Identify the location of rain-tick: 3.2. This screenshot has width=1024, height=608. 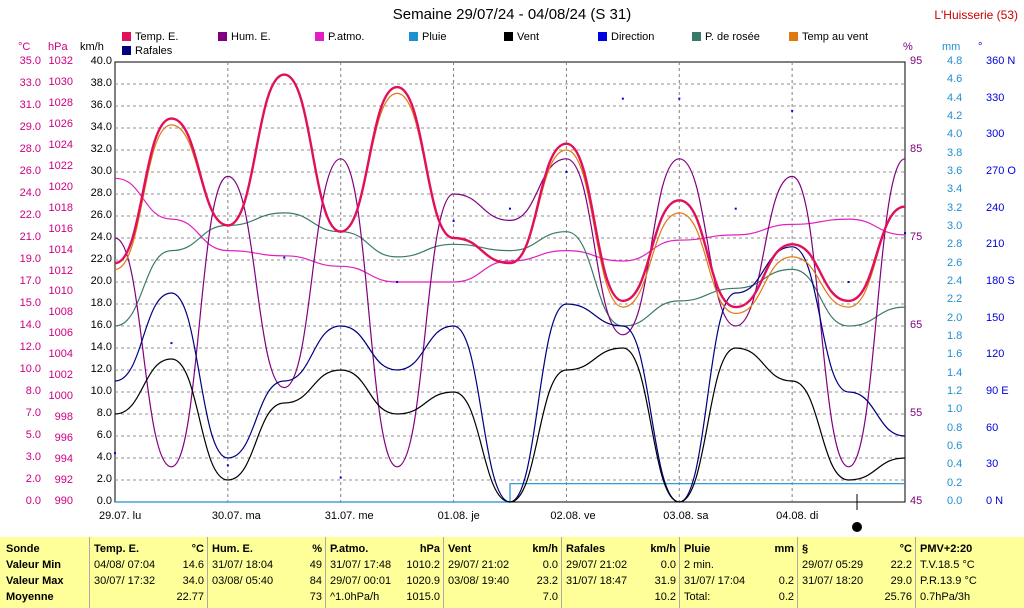
(955, 207).